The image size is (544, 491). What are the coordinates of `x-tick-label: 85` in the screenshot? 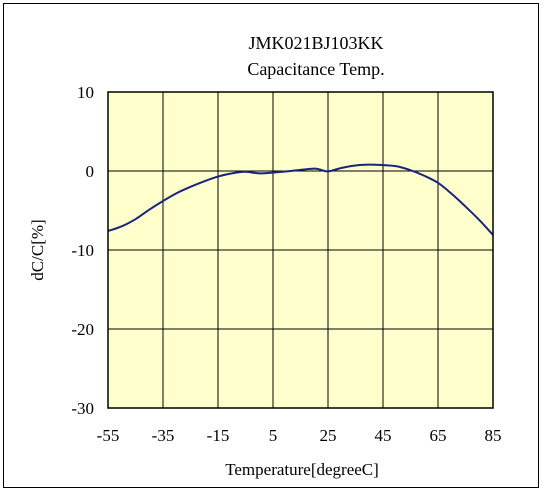 It's located at (493, 435).